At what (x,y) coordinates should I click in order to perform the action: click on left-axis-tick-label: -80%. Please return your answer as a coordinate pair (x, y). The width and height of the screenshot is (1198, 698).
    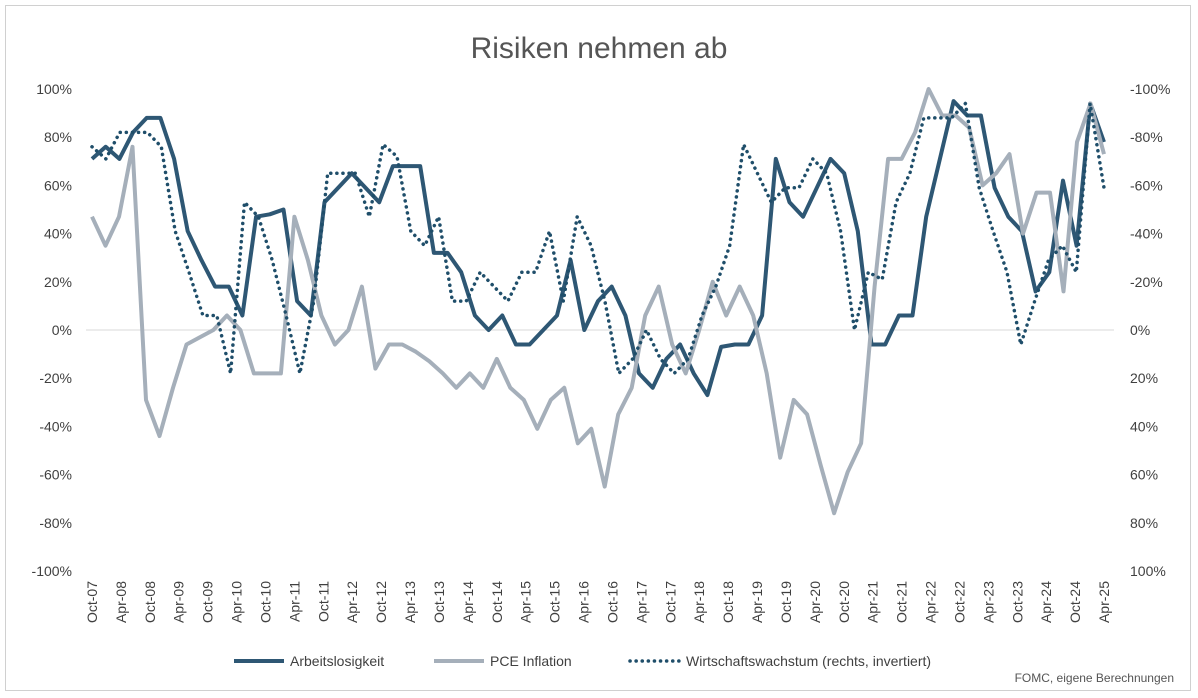
    Looking at the image, I should click on (55, 523).